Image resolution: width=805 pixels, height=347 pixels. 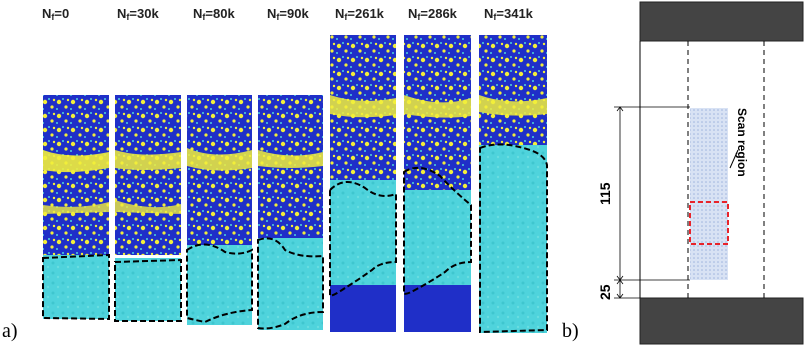 I want to click on strain-map-nf-30k, so click(x=148, y=208).